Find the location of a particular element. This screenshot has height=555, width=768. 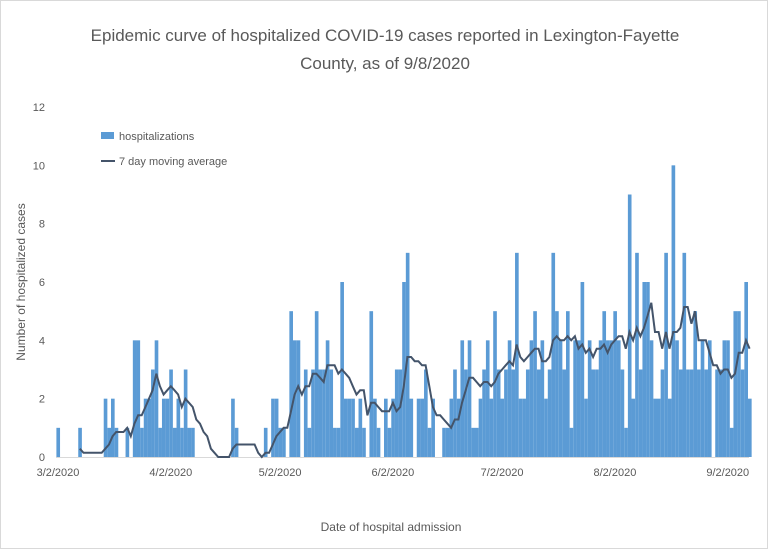

x-axis-label: Date of hospital admission is located at coordinates (391, 527).